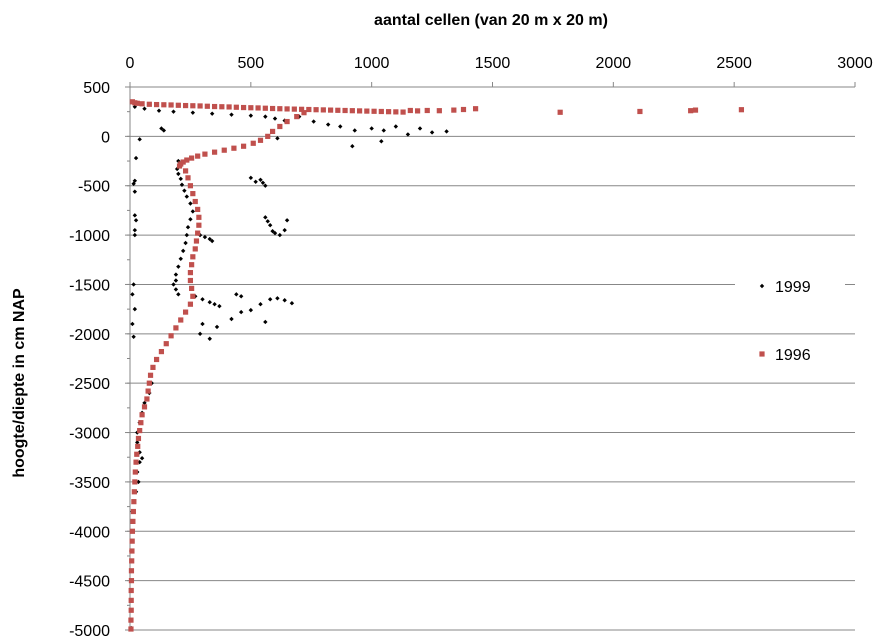 This screenshot has width=881, height=641. What do you see at coordinates (105, 137) in the screenshot?
I see `y-tick-label: 0` at bounding box center [105, 137].